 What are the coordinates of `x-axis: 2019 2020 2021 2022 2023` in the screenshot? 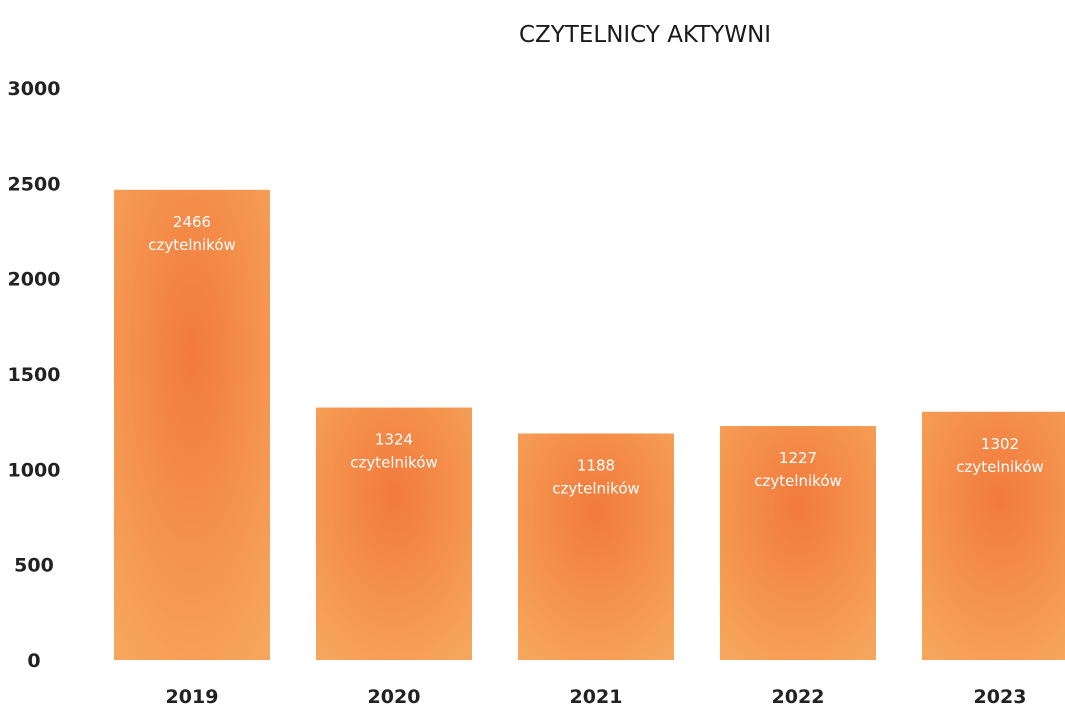 It's located at (596, 697).